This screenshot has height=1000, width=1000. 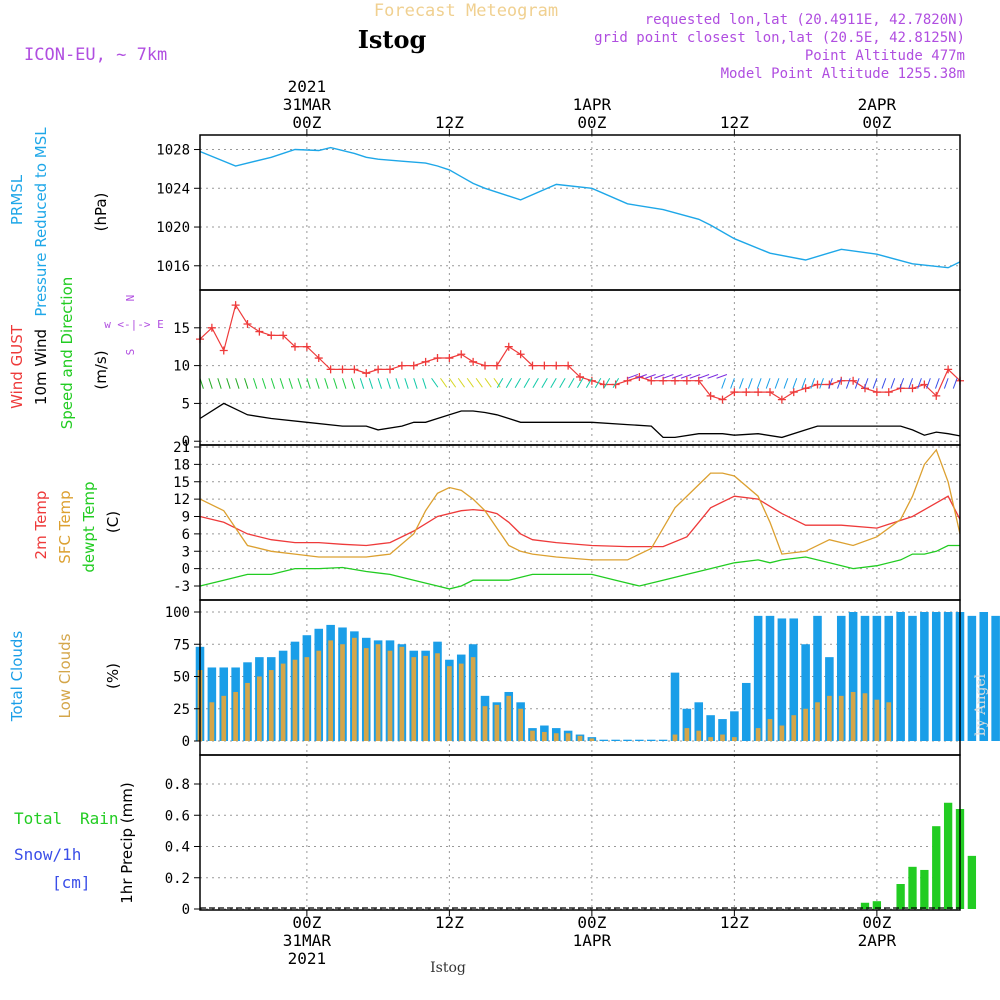 I want to click on bottom-time-label-0-0: 00Z, so click(x=306, y=922).